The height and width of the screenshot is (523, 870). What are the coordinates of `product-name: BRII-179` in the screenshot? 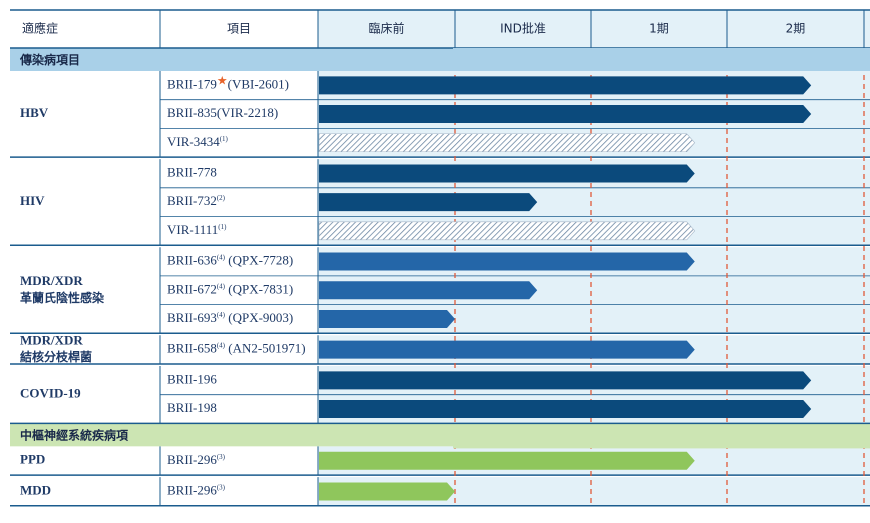 It's located at (192, 83).